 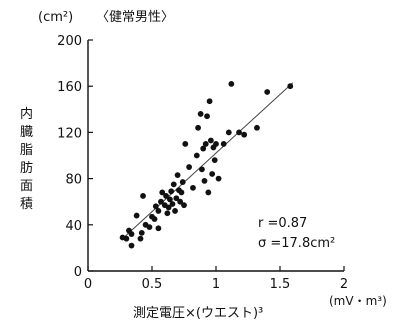 I want to click on y-axis-label-char: 肪, so click(x=26, y=168).